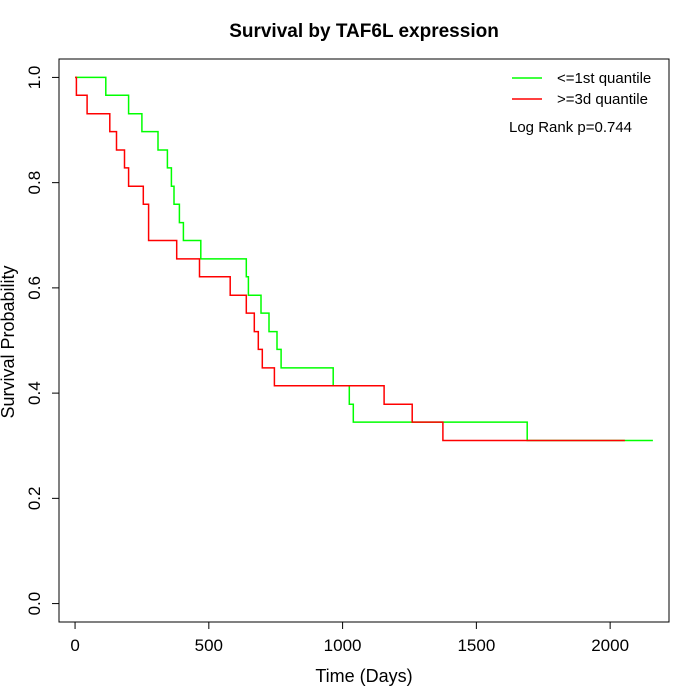 The image size is (700, 700). What do you see at coordinates (209, 645) in the screenshot?
I see `x-tick-label: 500` at bounding box center [209, 645].